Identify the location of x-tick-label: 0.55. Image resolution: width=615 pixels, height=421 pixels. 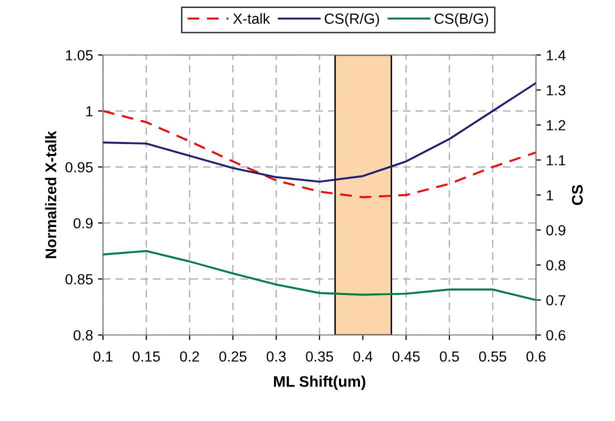
(492, 356).